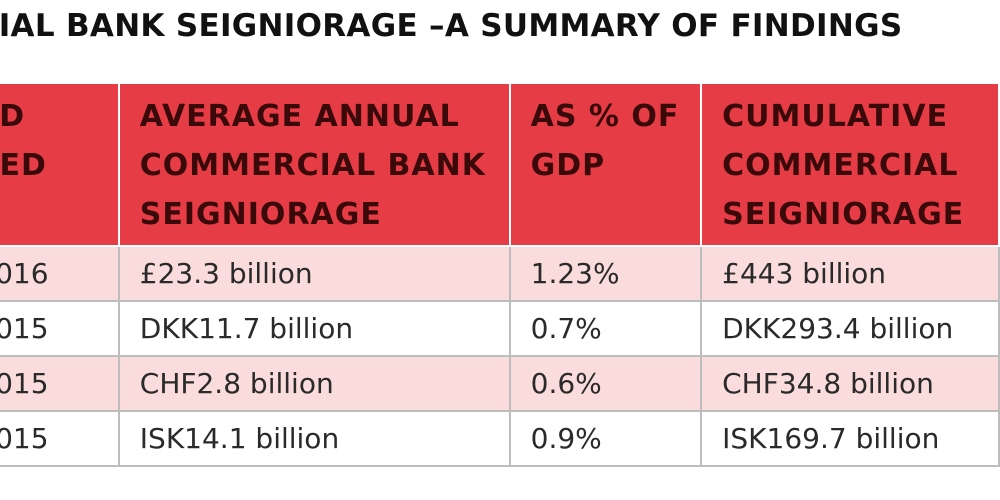 The height and width of the screenshot is (500, 1000). Describe the element at coordinates (568, 165) in the screenshot. I see `header-text-line: GDP` at that location.